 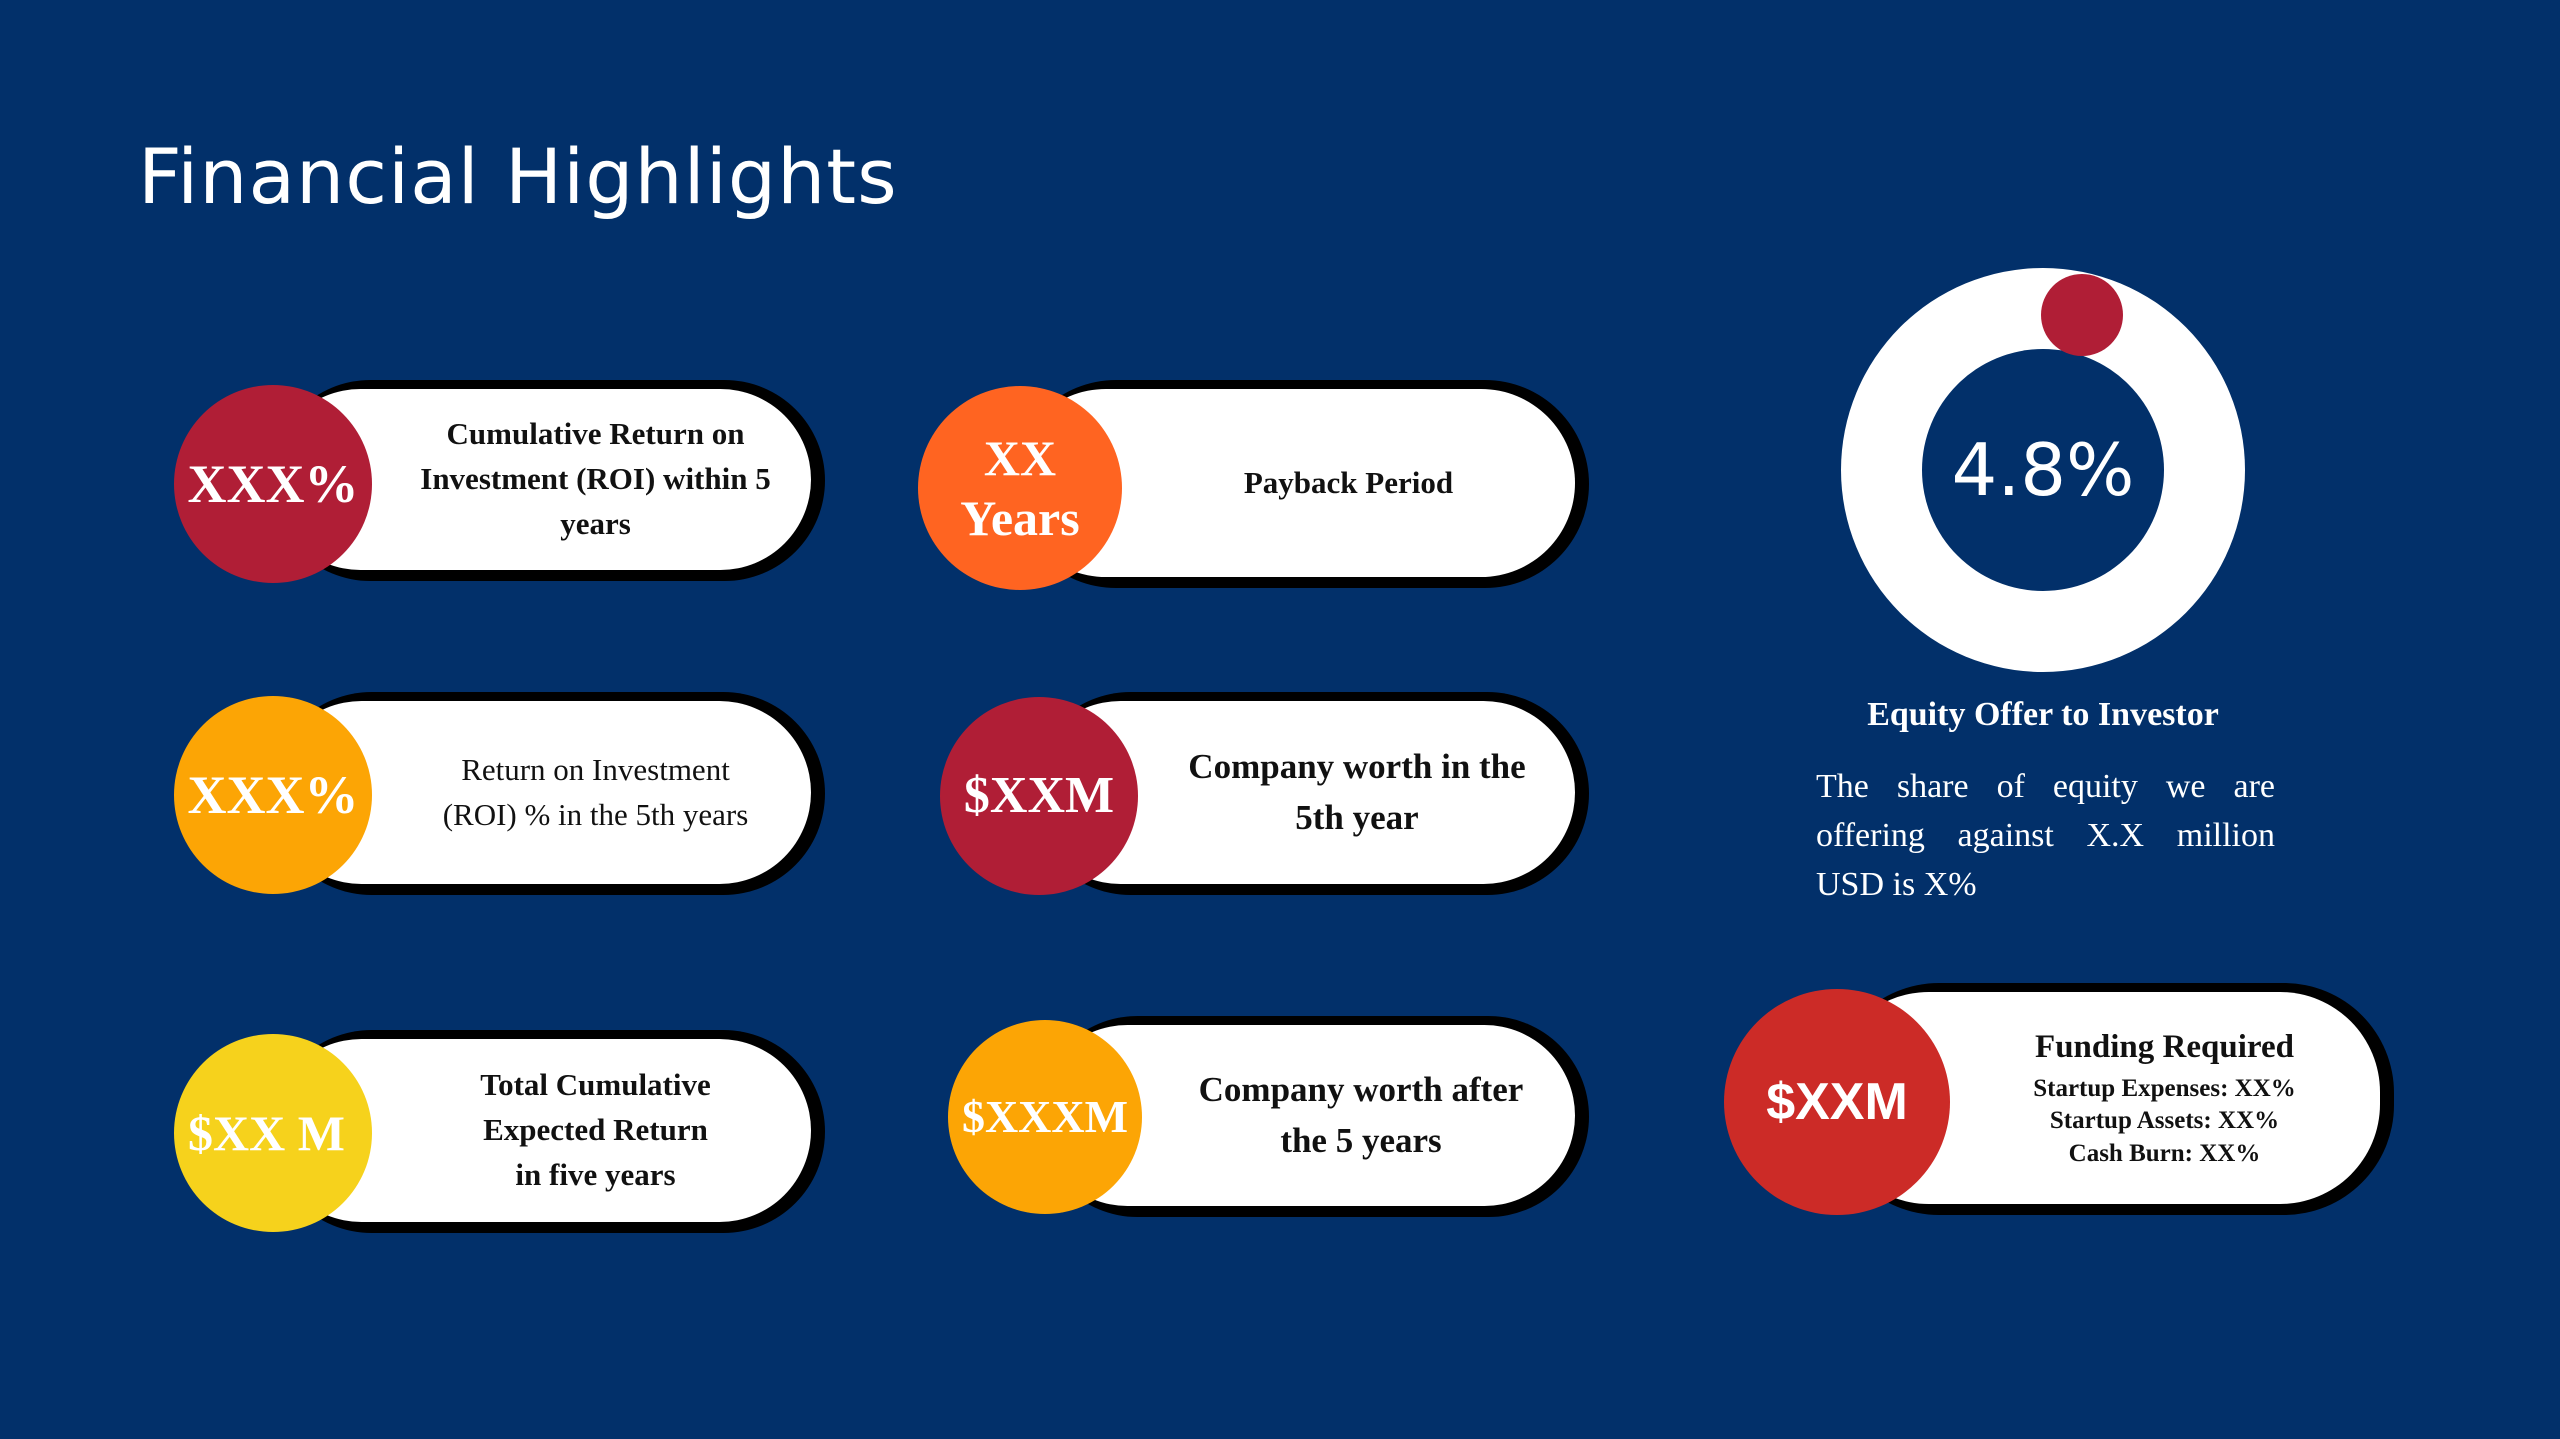 What do you see at coordinates (595, 434) in the screenshot?
I see `label-line: Cumulative Return on` at bounding box center [595, 434].